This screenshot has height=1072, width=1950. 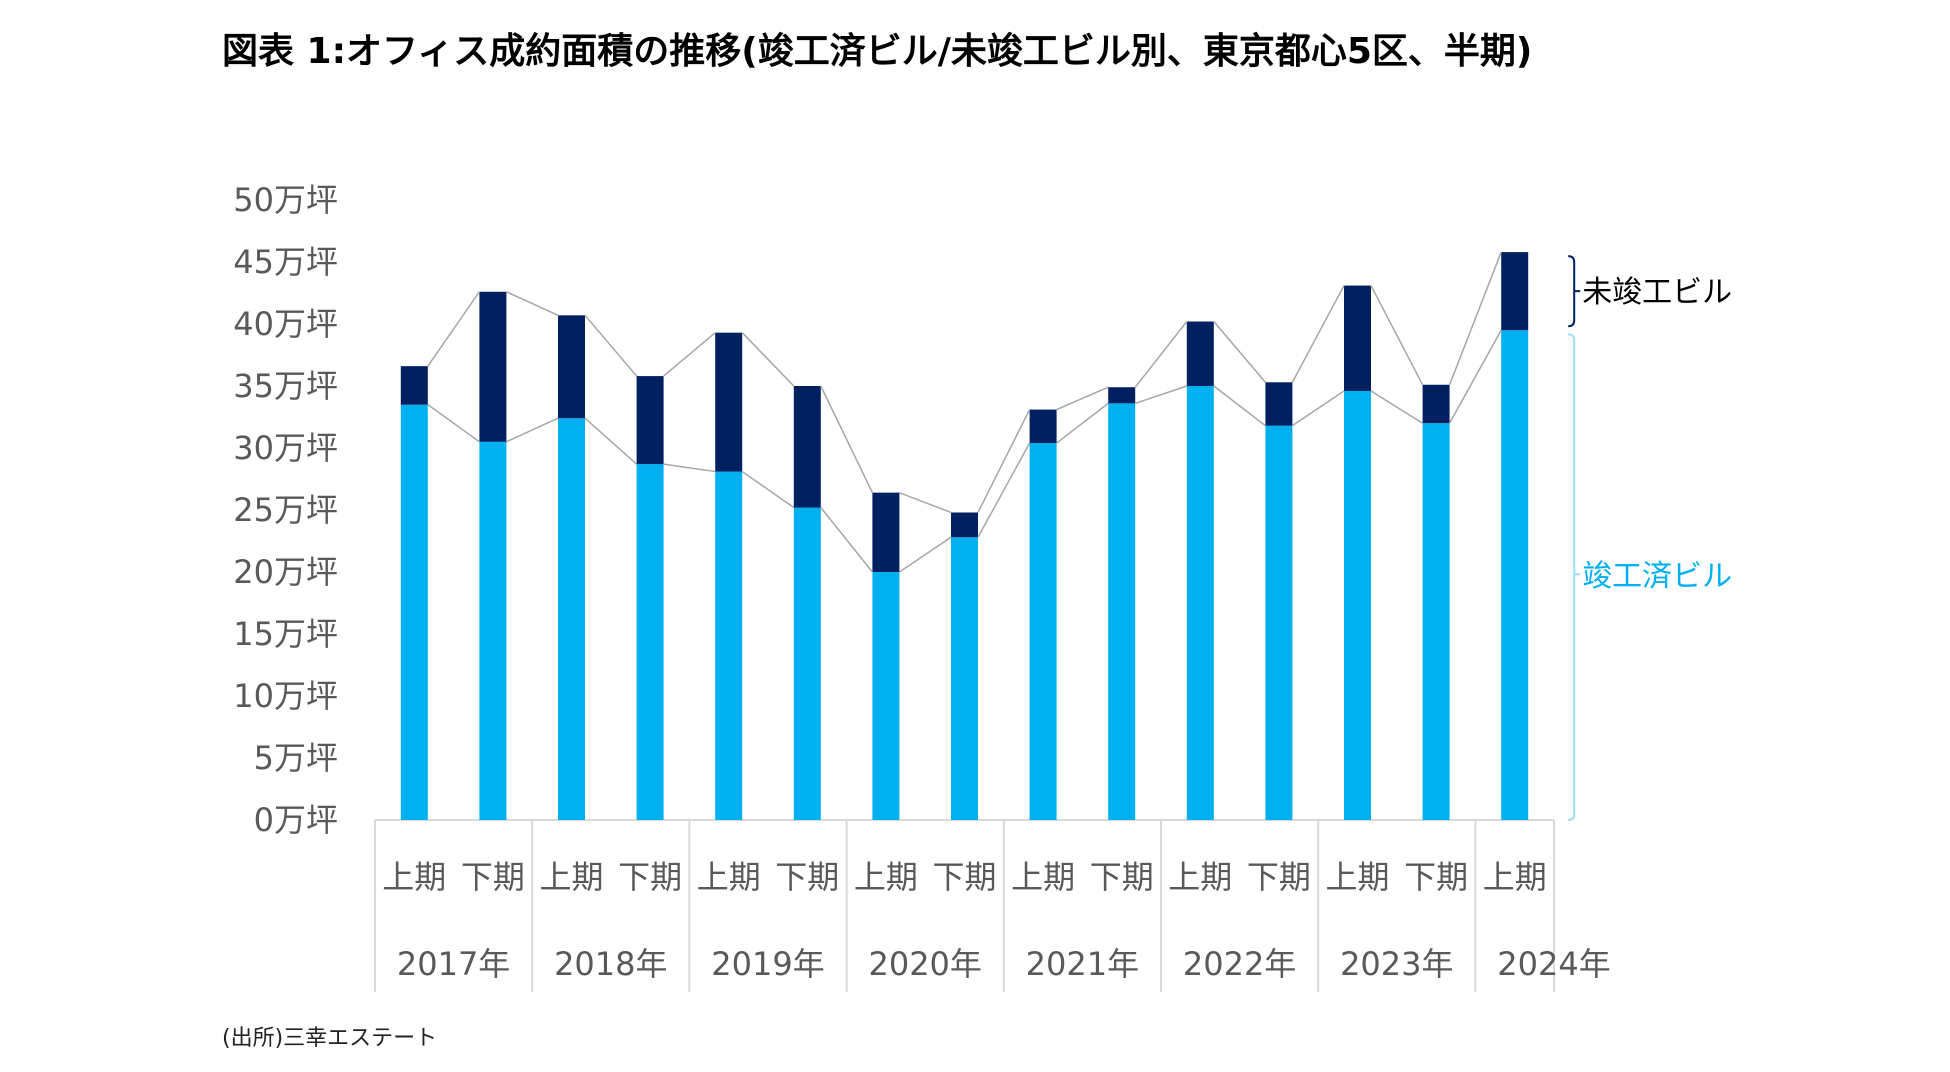 What do you see at coordinates (285, 324) in the screenshot?
I see `y-tick-label: 40万坪` at bounding box center [285, 324].